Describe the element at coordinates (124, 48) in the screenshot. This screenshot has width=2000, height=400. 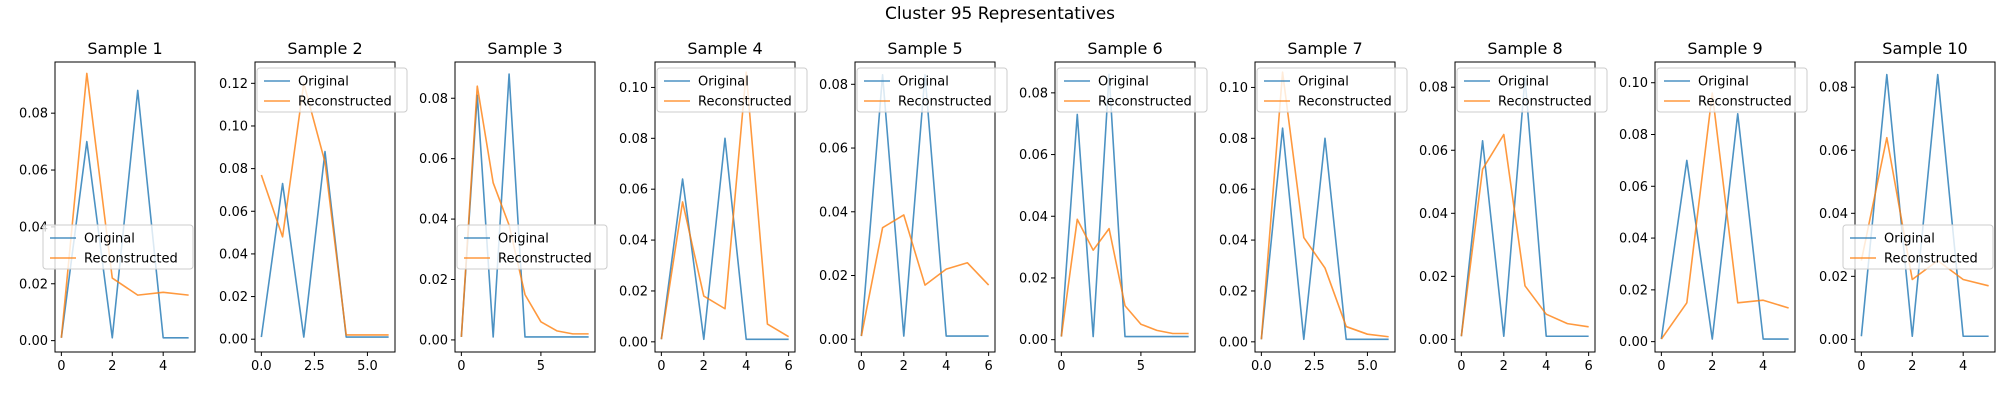
I see `subplot-title: Sample 1` at that location.